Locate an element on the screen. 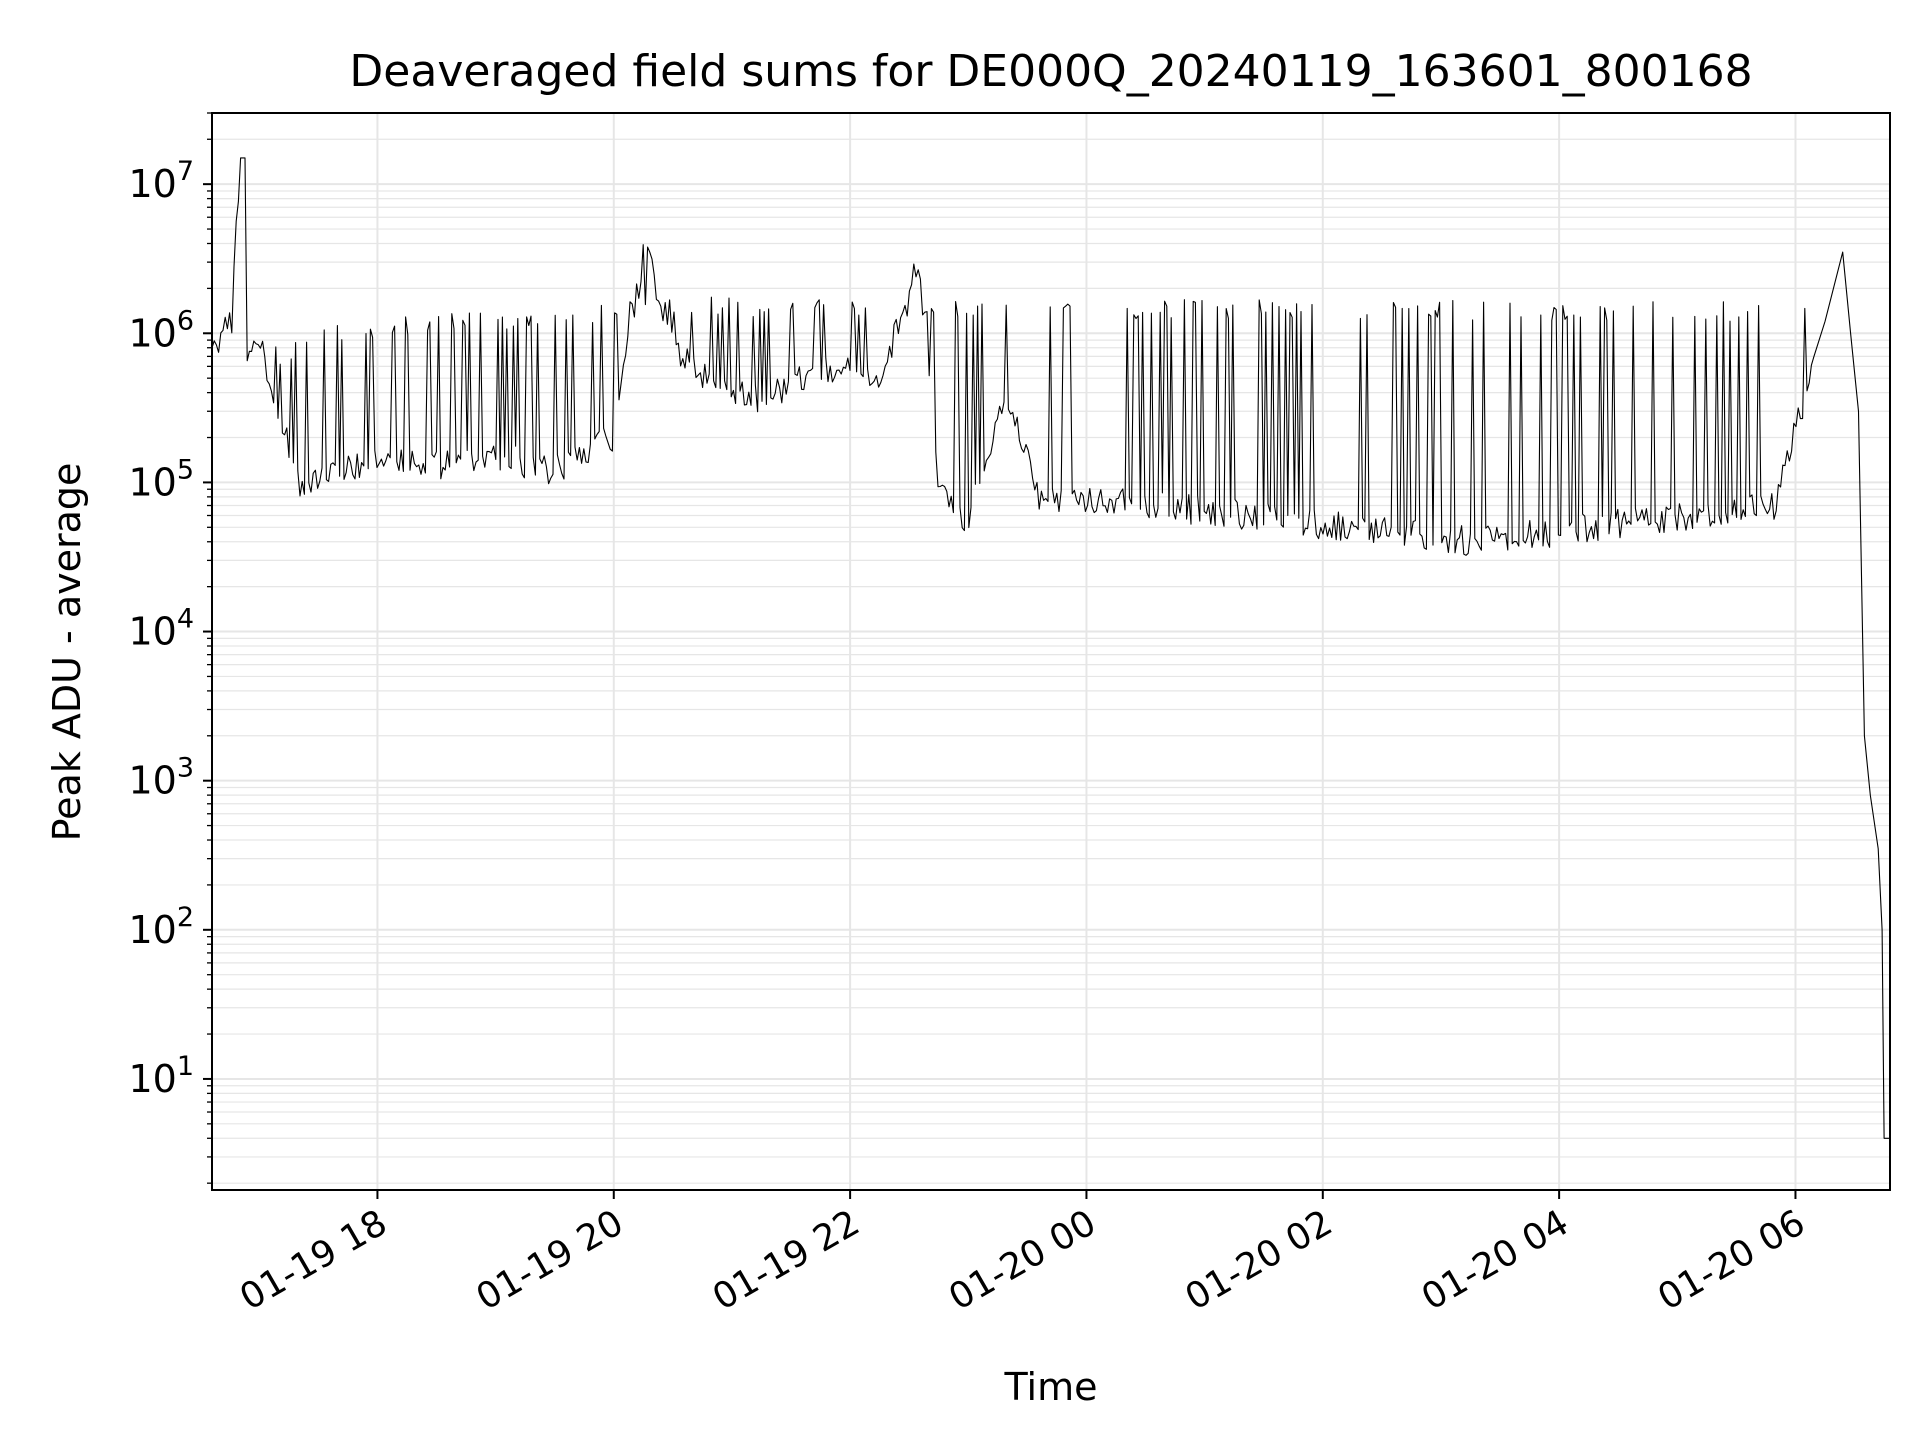 The image size is (1920, 1440). y-axis: 101 102 103 104 105 106 107 is located at coordinates (170, 648).